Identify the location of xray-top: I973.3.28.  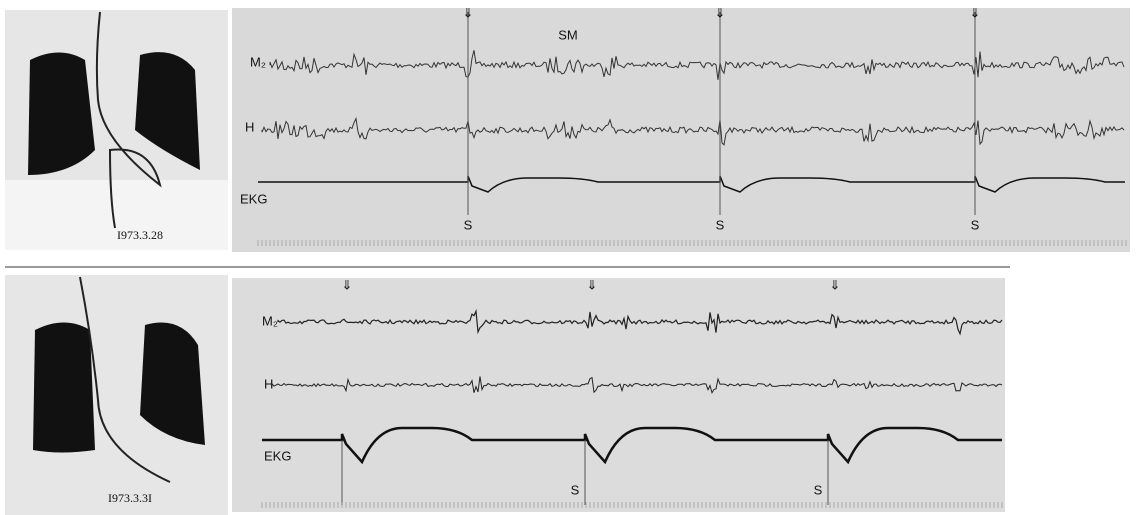
(116, 130).